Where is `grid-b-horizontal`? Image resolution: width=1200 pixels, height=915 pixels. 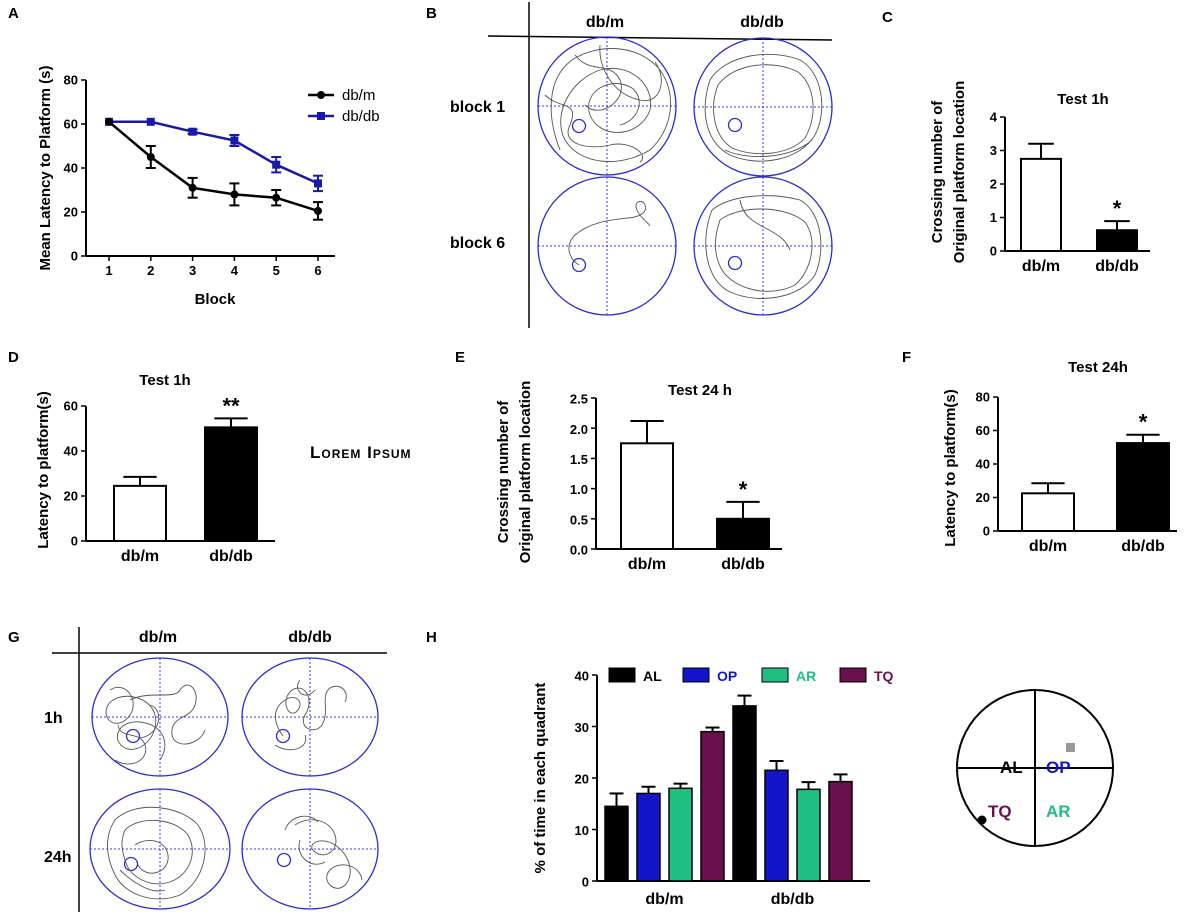 grid-b-horizontal is located at coordinates (660, 38).